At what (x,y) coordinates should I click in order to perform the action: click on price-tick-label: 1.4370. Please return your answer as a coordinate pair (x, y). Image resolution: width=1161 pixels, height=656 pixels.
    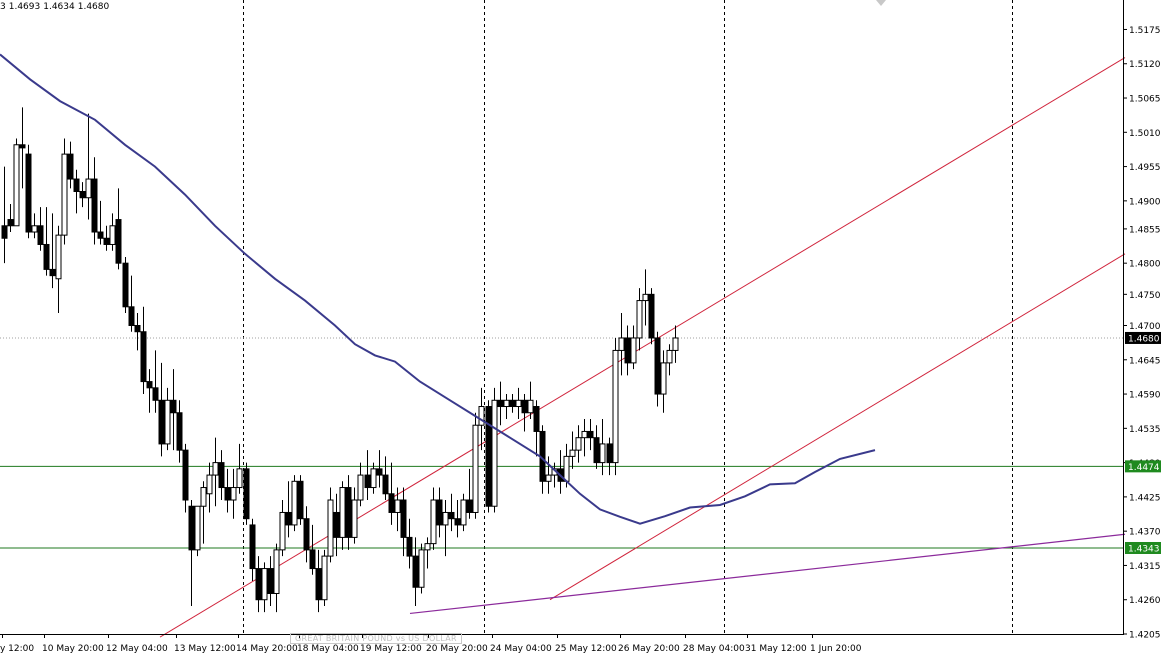
    Looking at the image, I should click on (1145, 533).